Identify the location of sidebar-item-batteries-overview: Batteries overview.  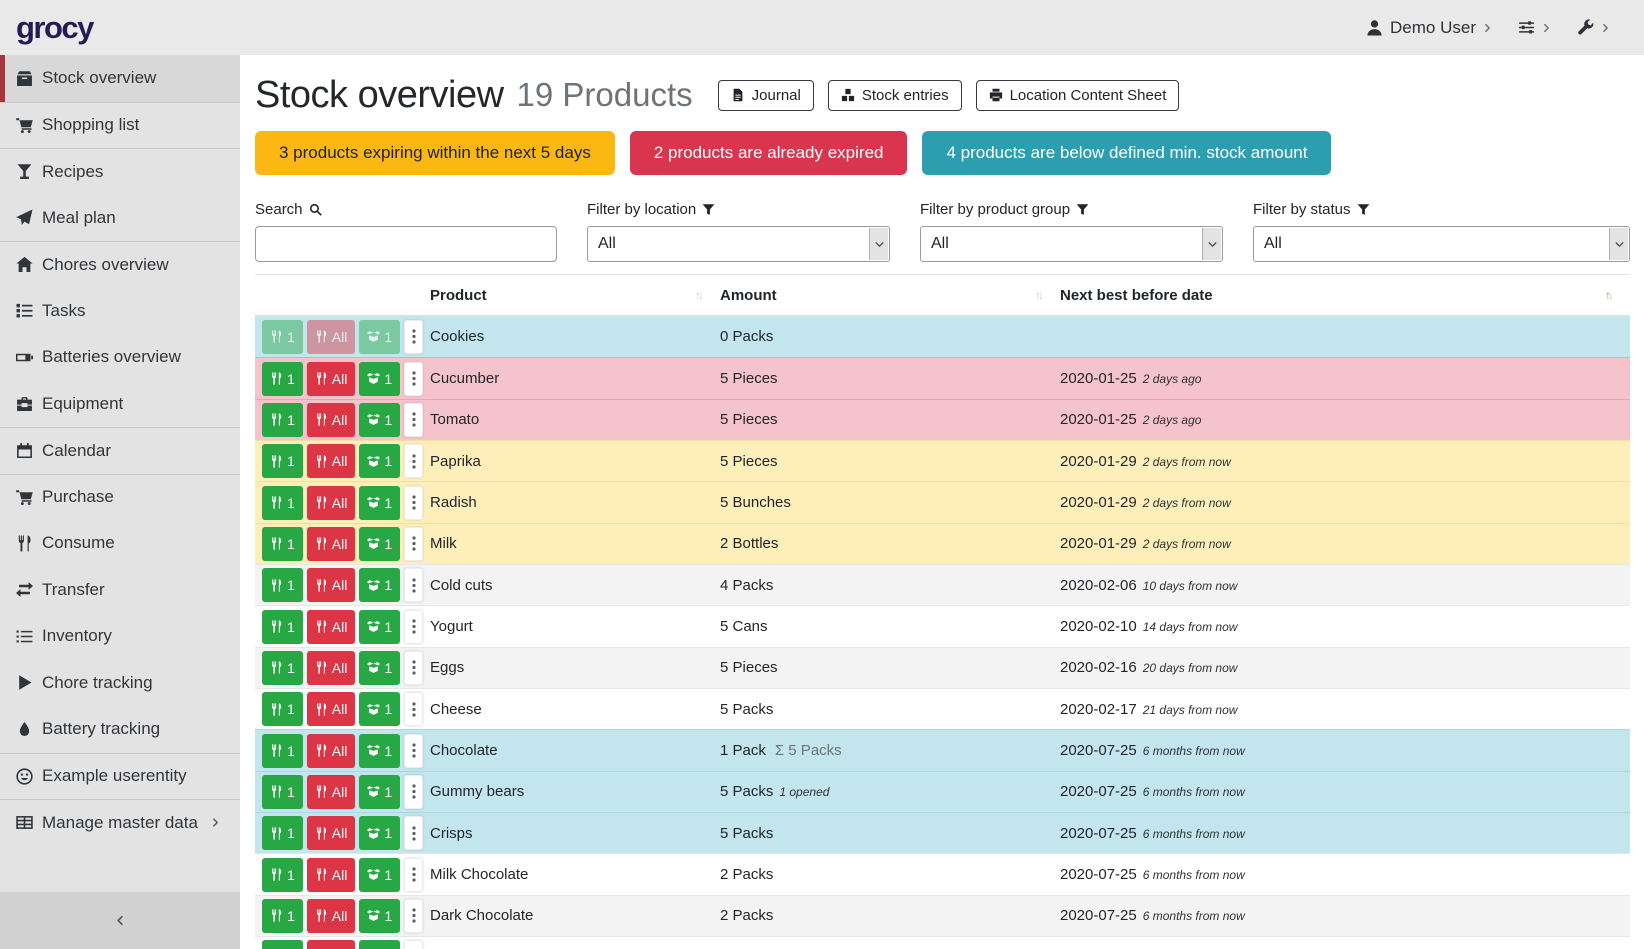
(120, 357).